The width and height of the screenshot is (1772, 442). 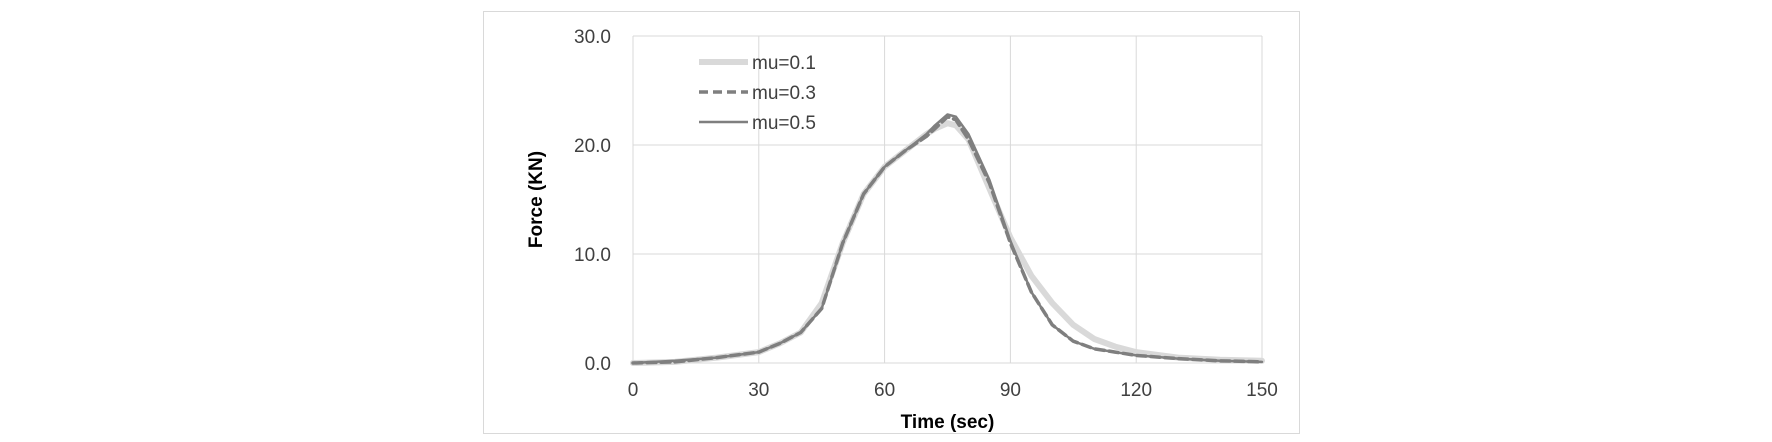 I want to click on x-tick-label: 150, so click(x=1262, y=390).